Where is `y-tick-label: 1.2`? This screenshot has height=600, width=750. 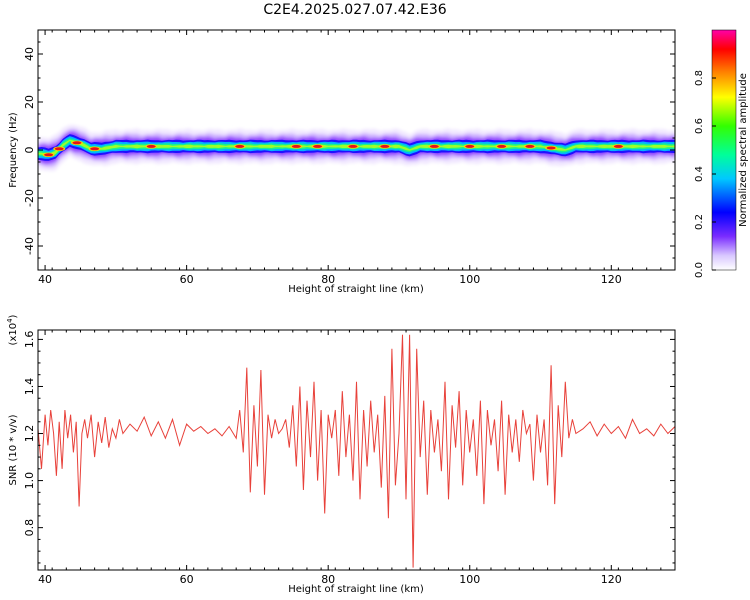 y-tick-label: 1.2 is located at coordinates (29, 434).